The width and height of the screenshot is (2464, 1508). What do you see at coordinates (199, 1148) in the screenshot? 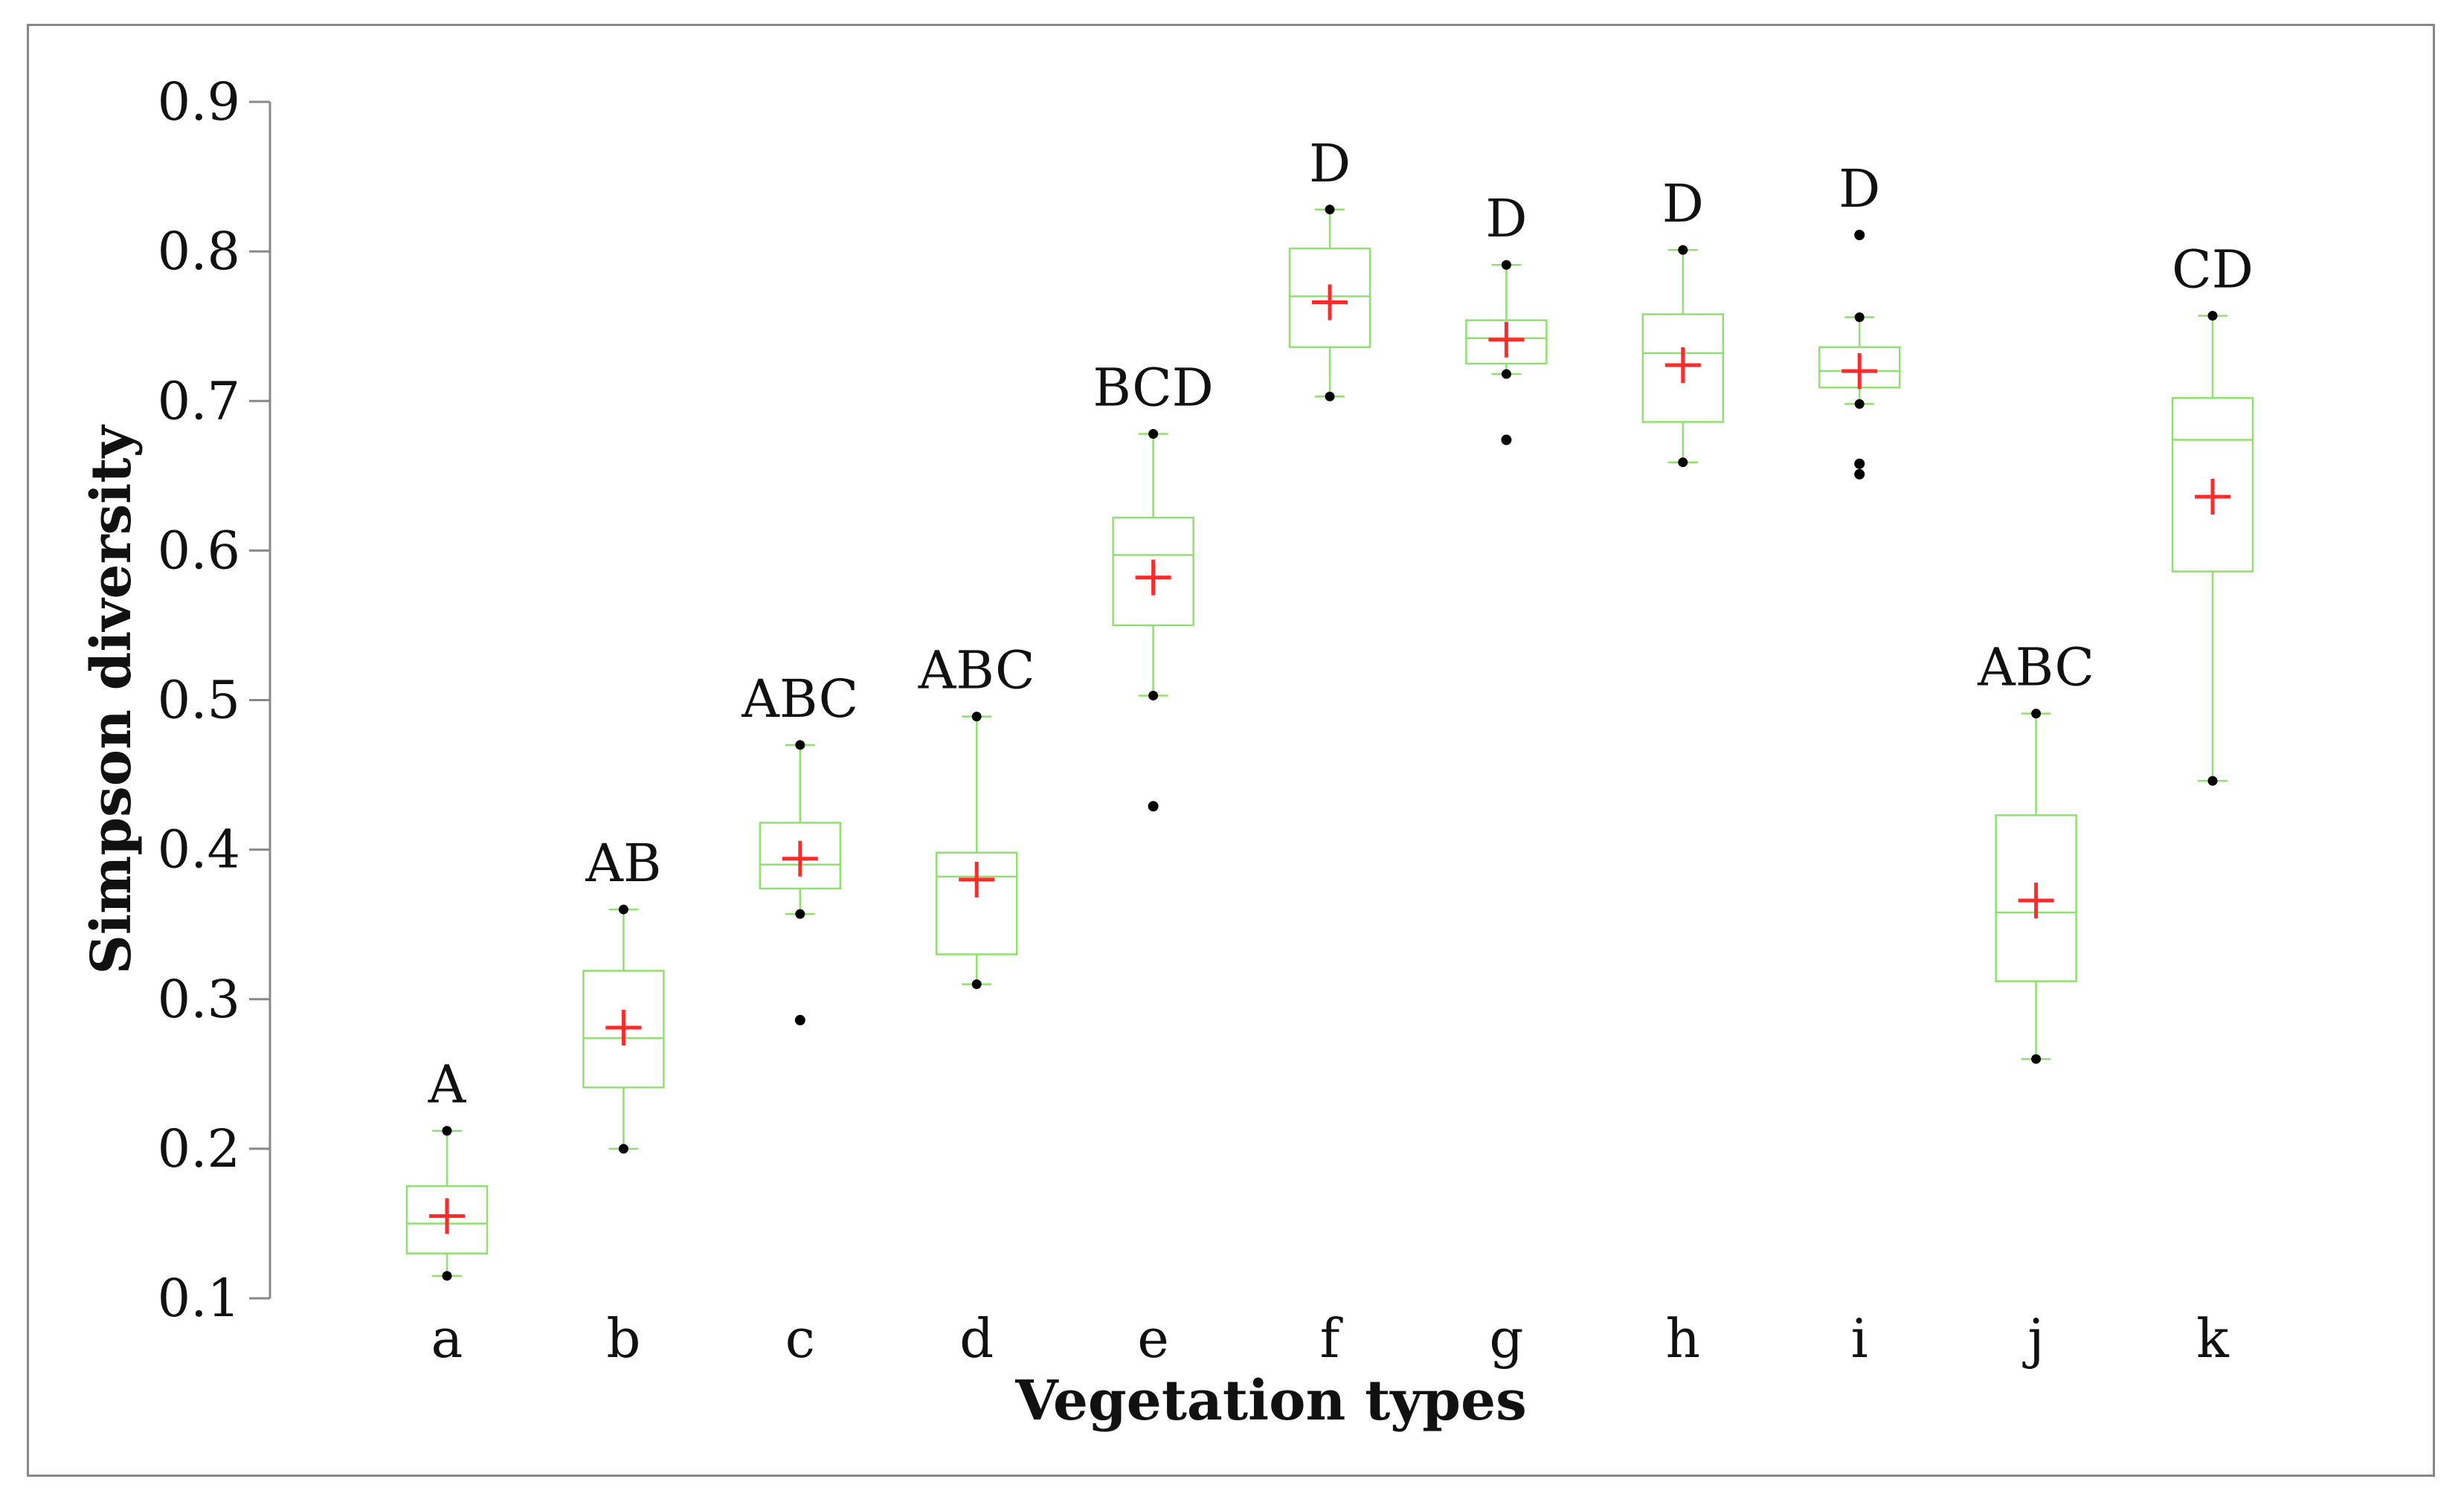
I see `y-tick-label: 0.2` at bounding box center [199, 1148].